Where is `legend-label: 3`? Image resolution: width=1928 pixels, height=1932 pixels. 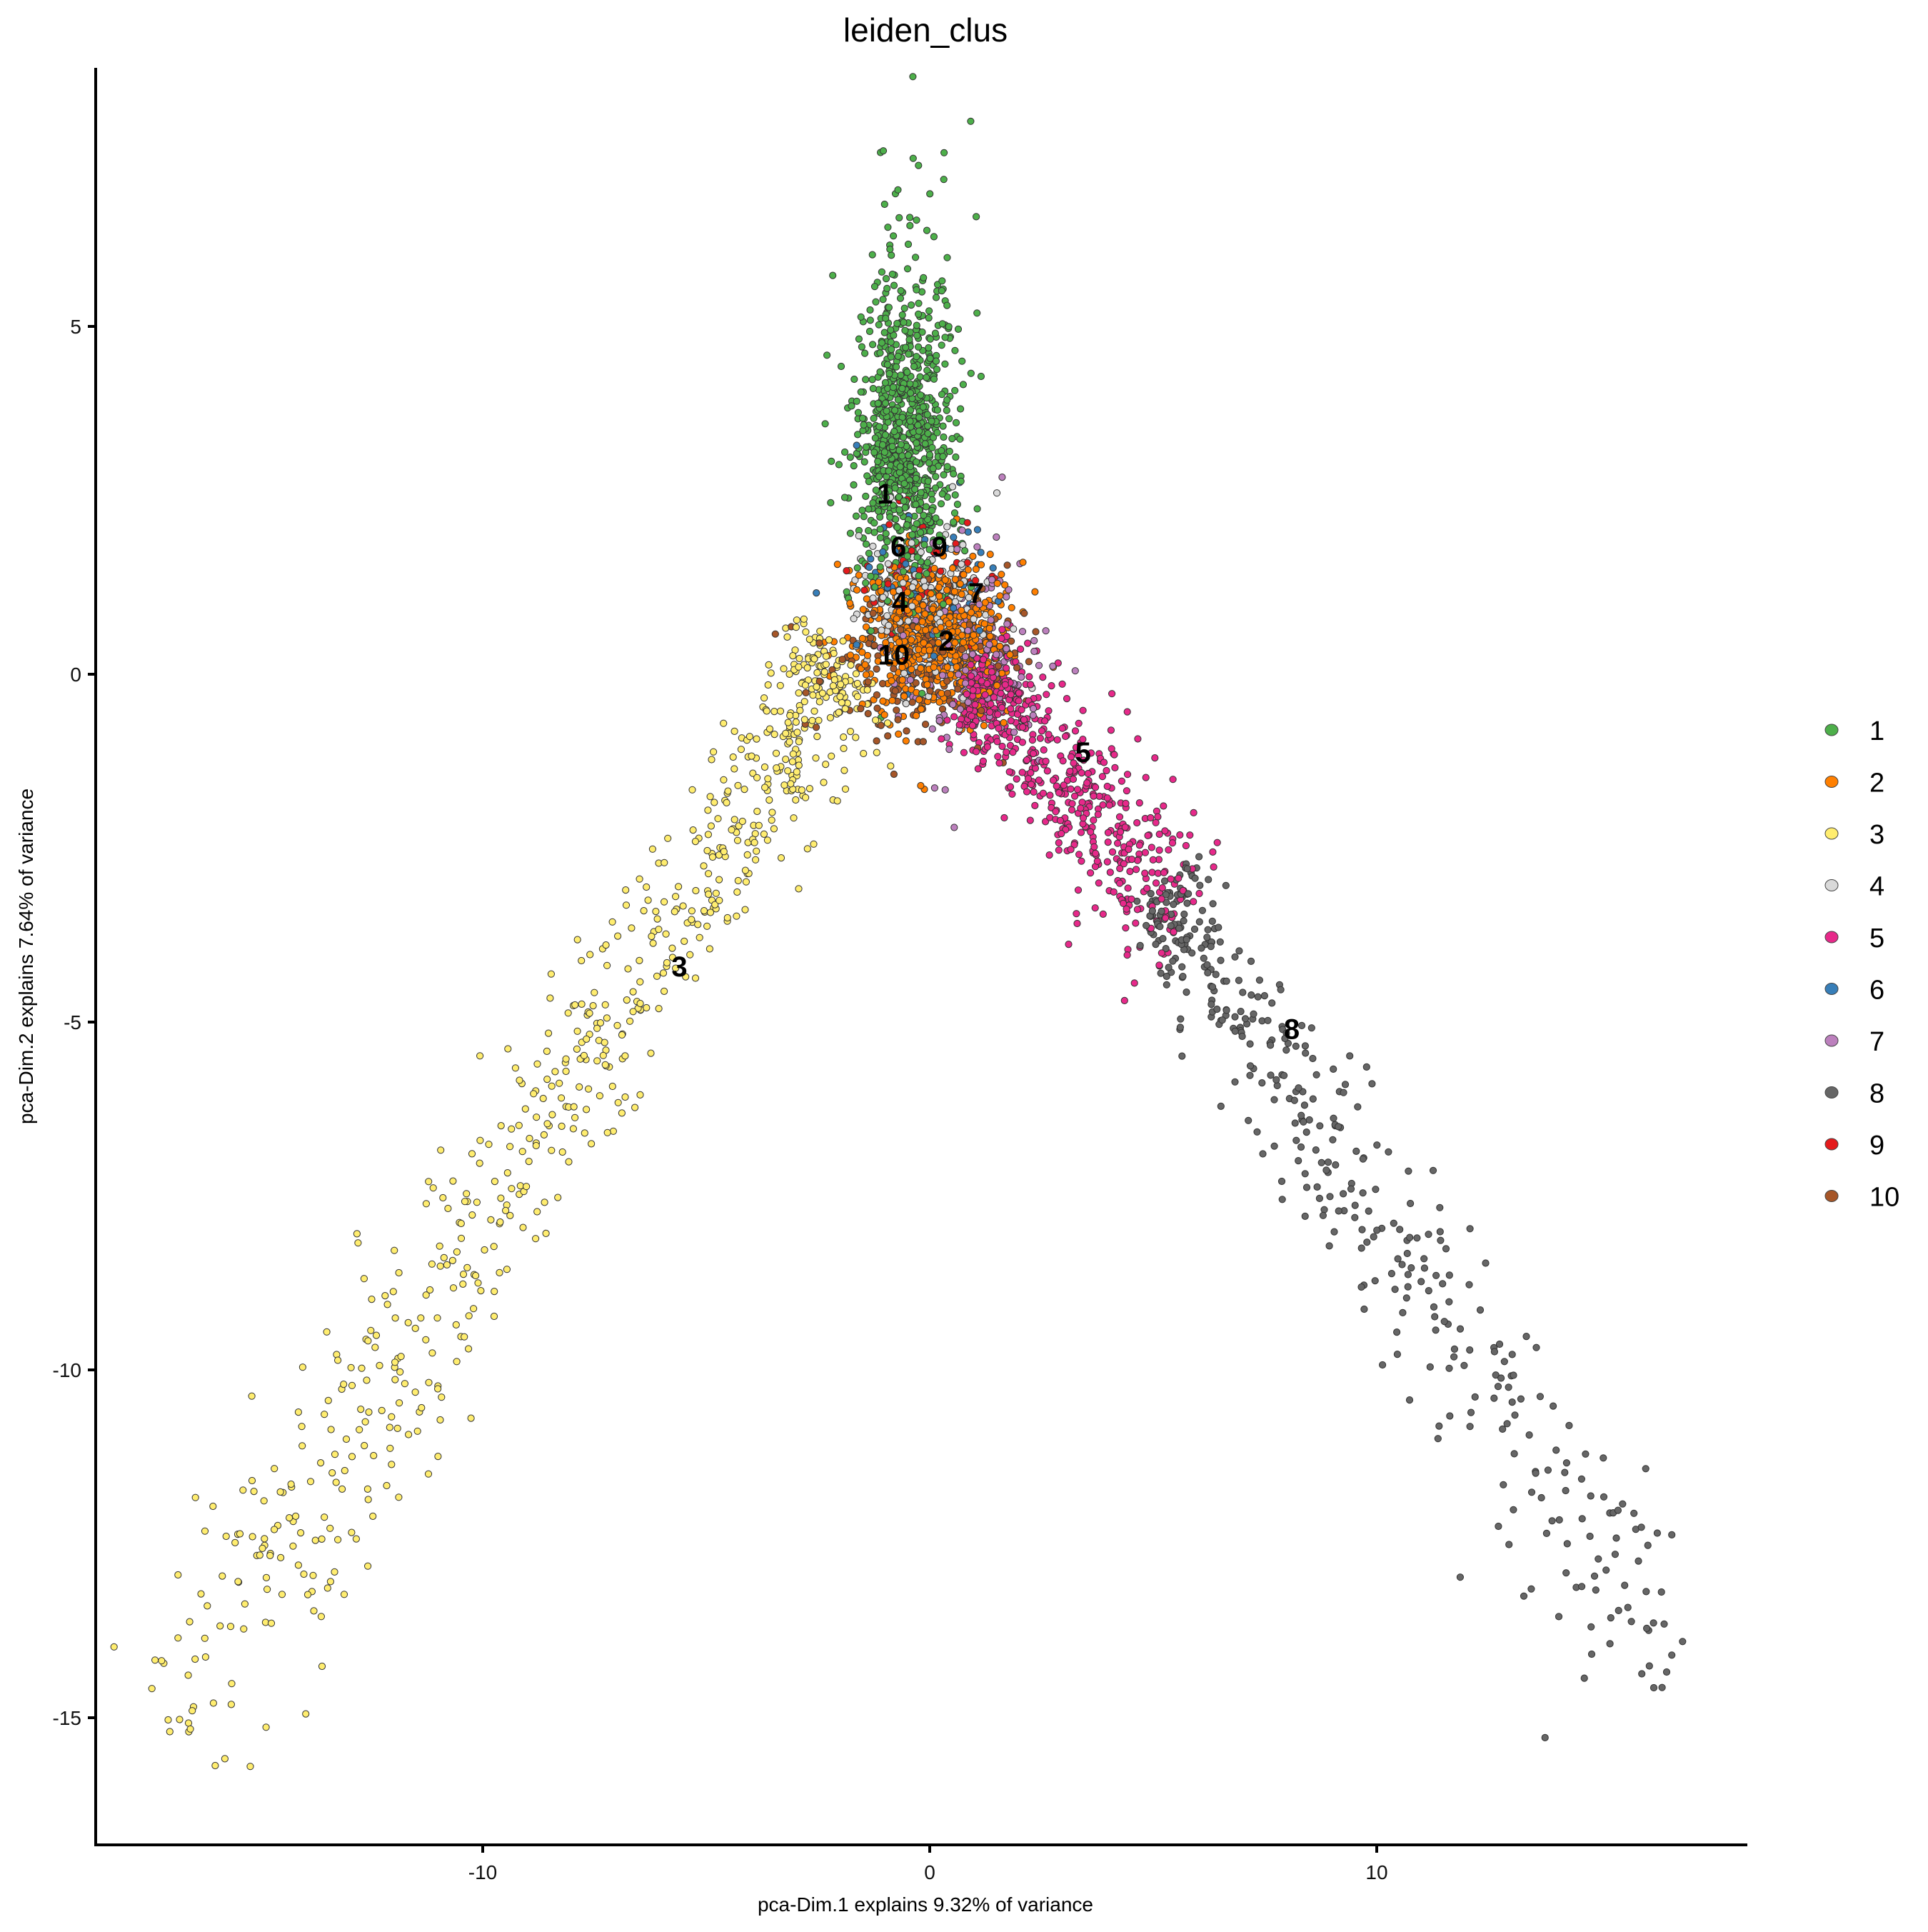
legend-label: 3 is located at coordinates (1876, 835).